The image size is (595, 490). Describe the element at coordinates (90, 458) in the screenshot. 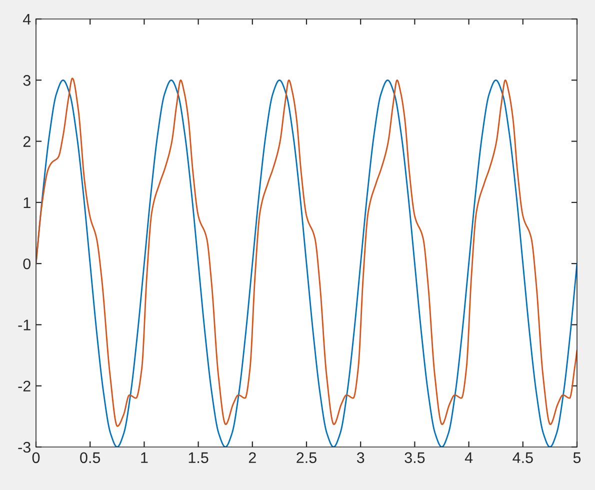

I see `x-tick-label: 0.5` at that location.